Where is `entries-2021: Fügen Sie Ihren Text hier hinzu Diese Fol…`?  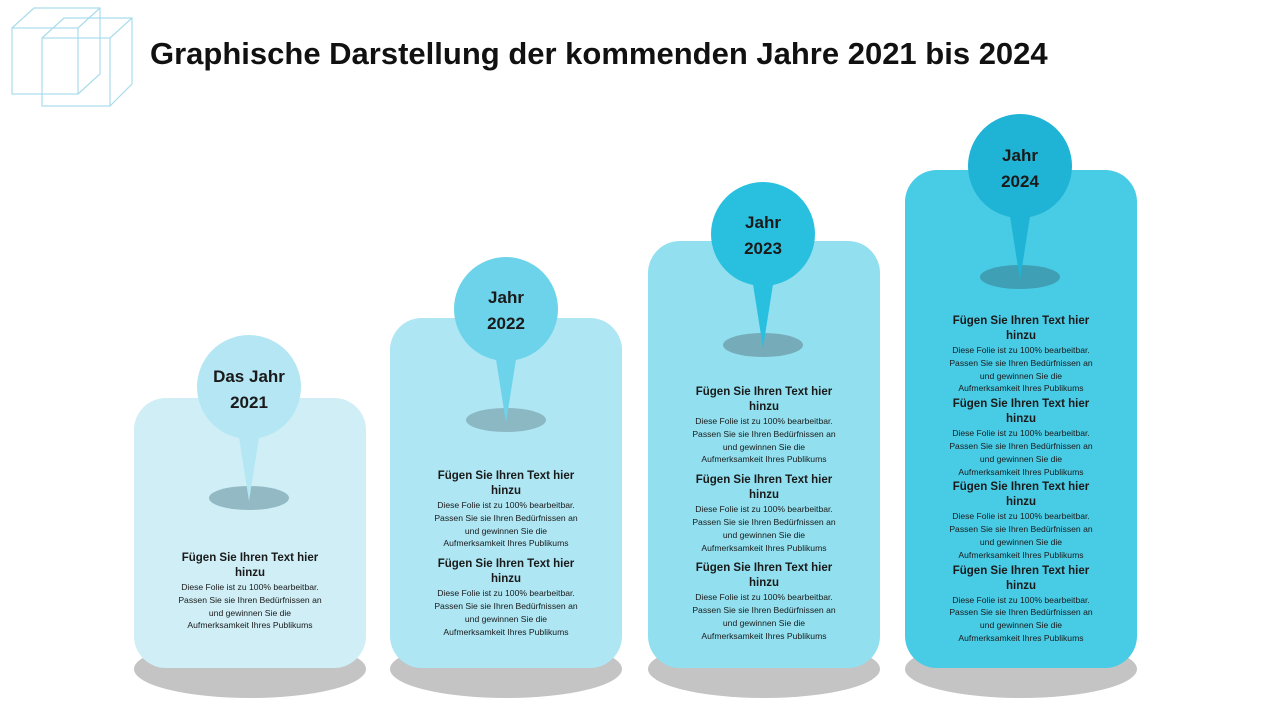
entries-2021: Fügen Sie Ihren Text hier hinzu Diese Fol… is located at coordinates (250, 591).